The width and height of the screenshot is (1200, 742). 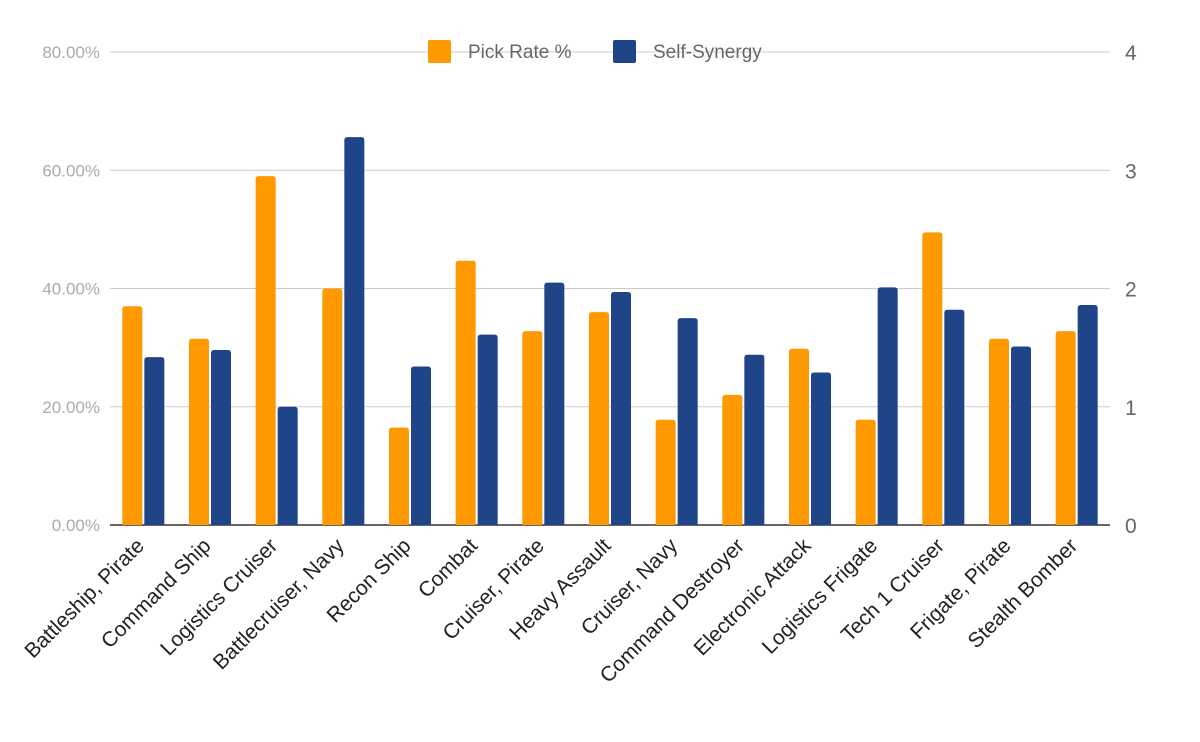 I want to click on category-label: Combat, so click(x=448, y=568).